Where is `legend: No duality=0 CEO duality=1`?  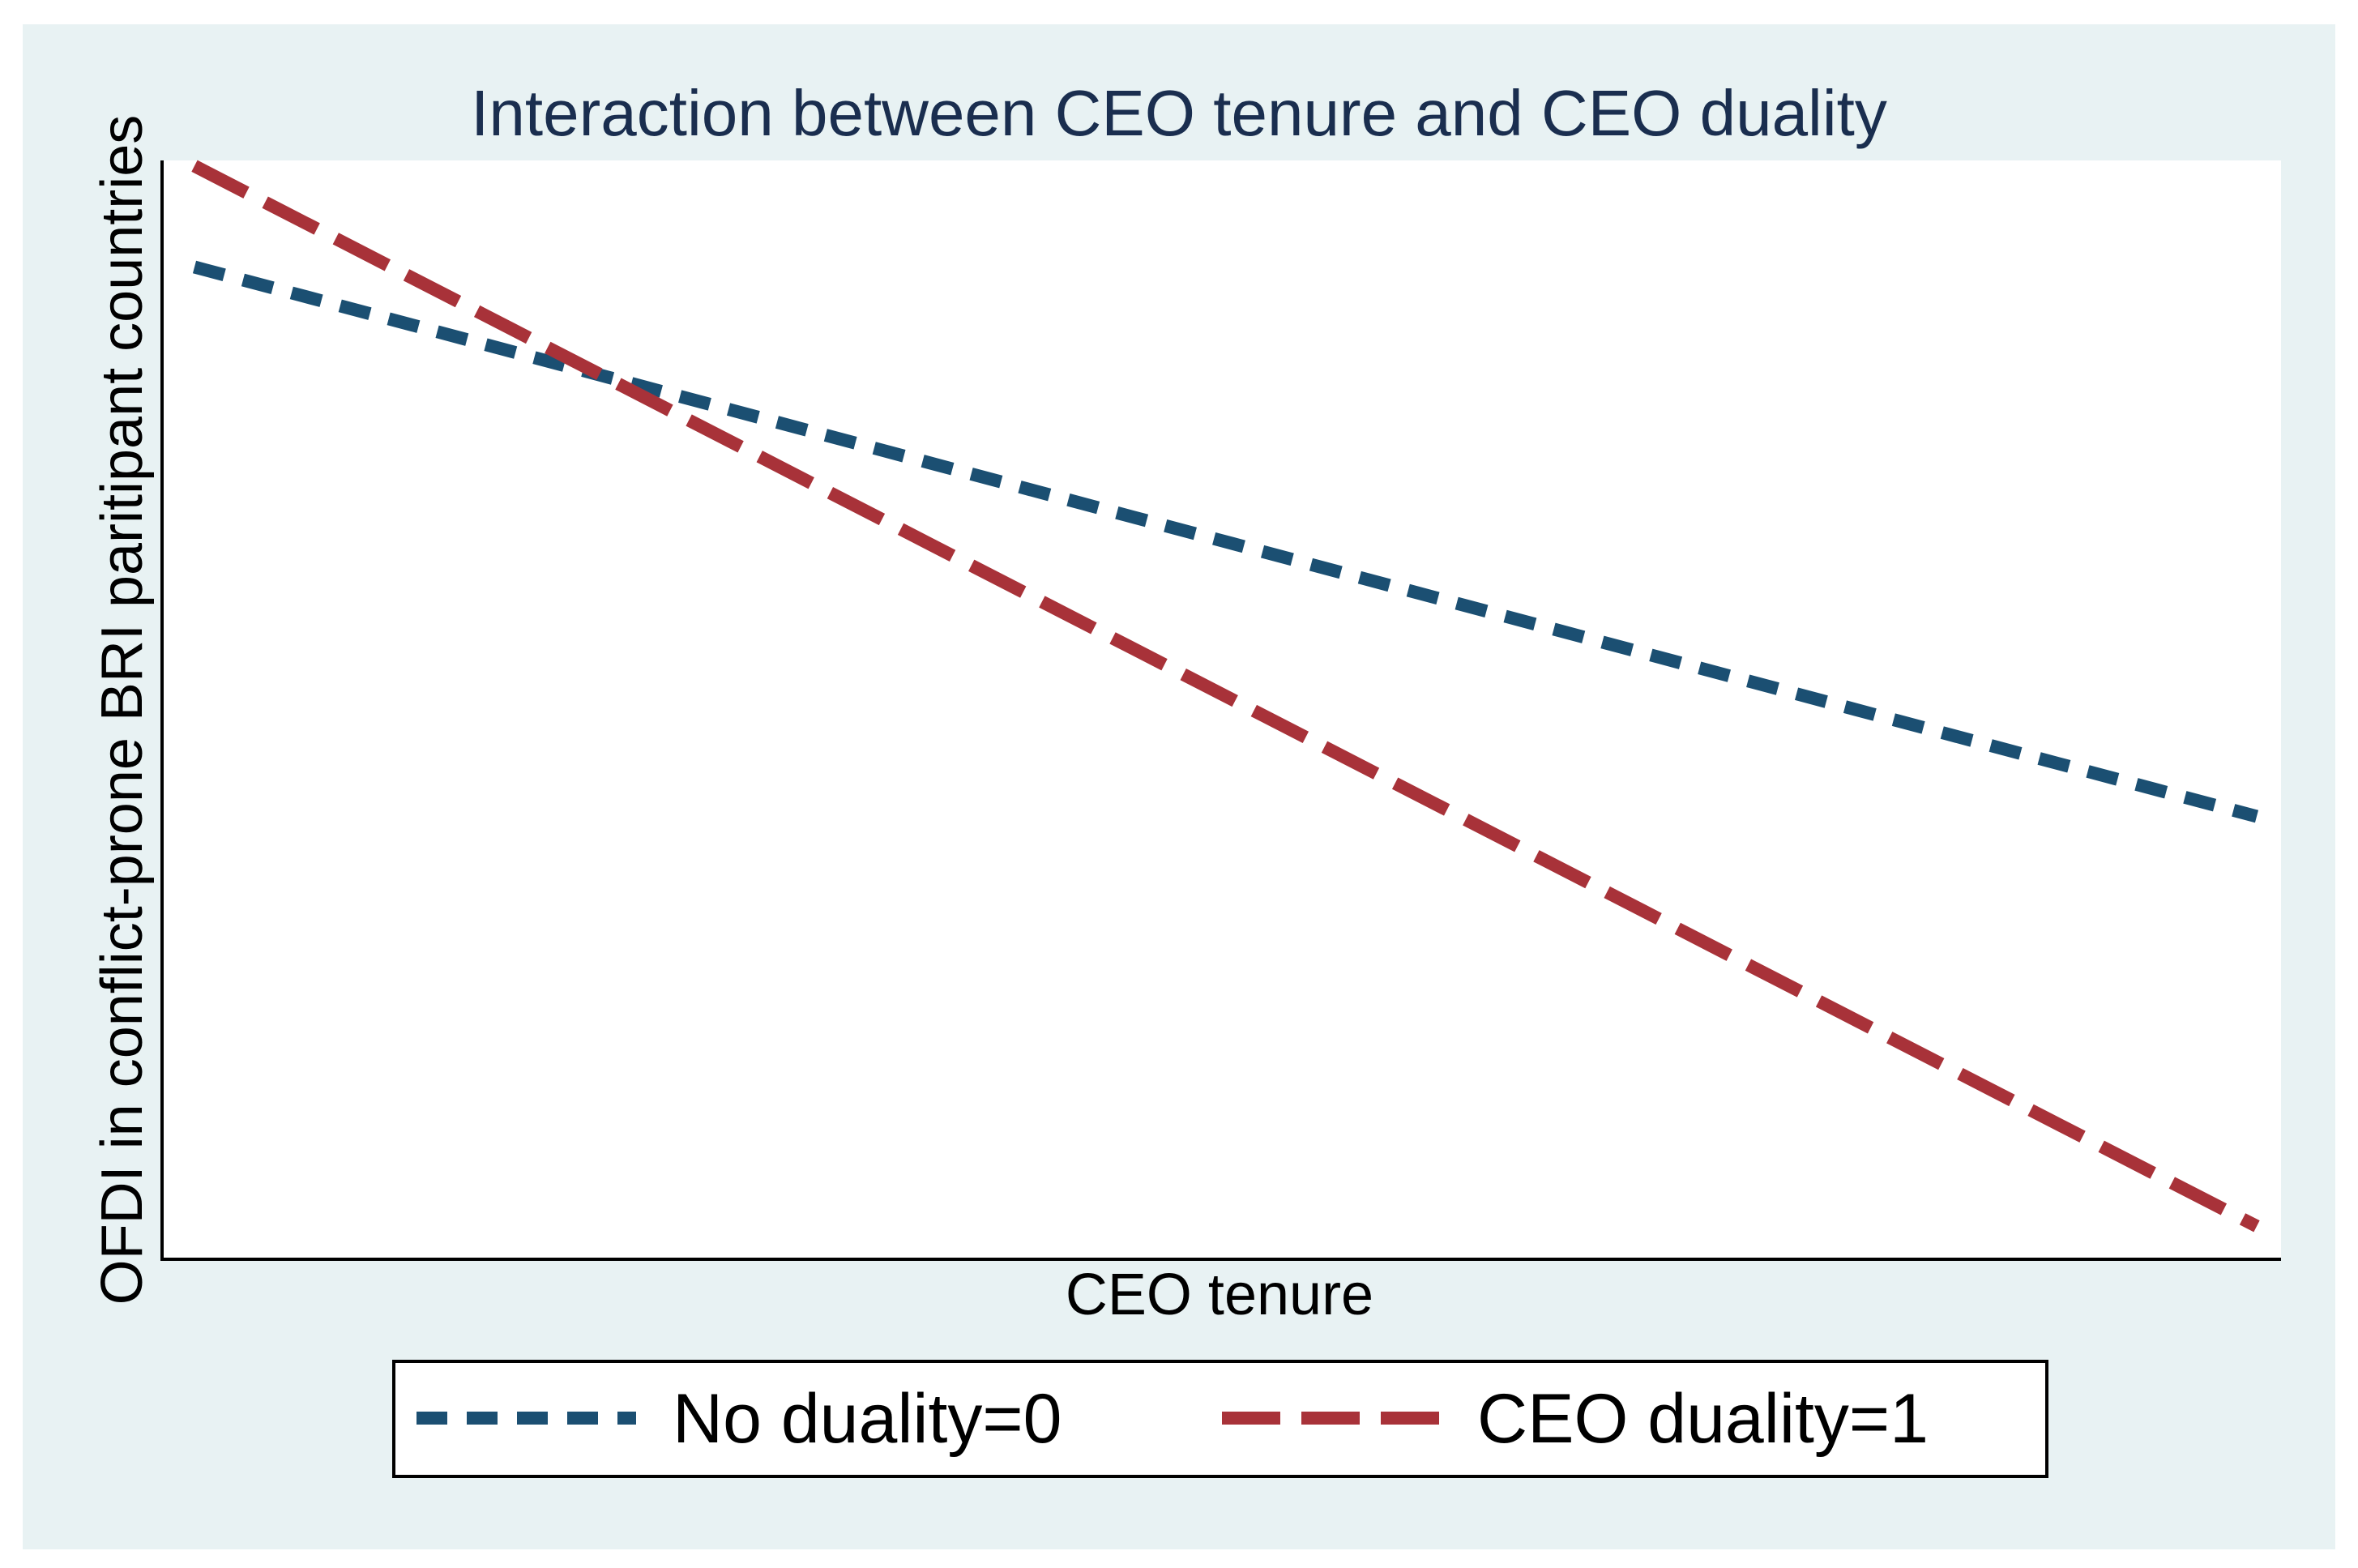
legend: No duality=0 CEO duality=1 is located at coordinates (1220, 1419).